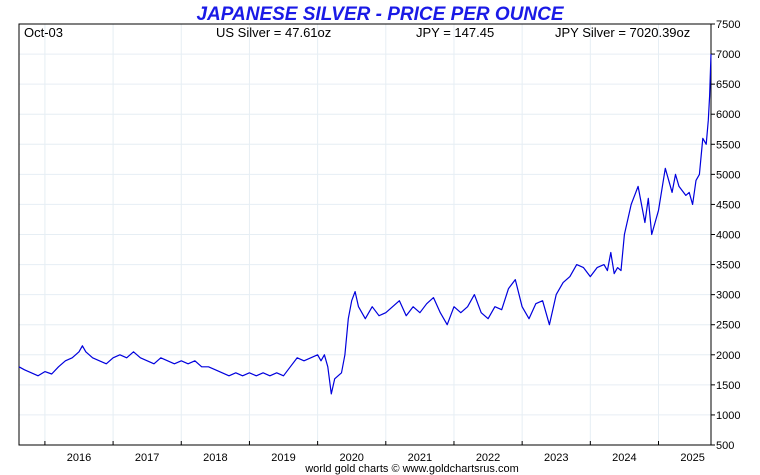 This screenshot has height=475, width=760. Describe the element at coordinates (728, 416) in the screenshot. I see `y-tick-label: 1000` at that location.